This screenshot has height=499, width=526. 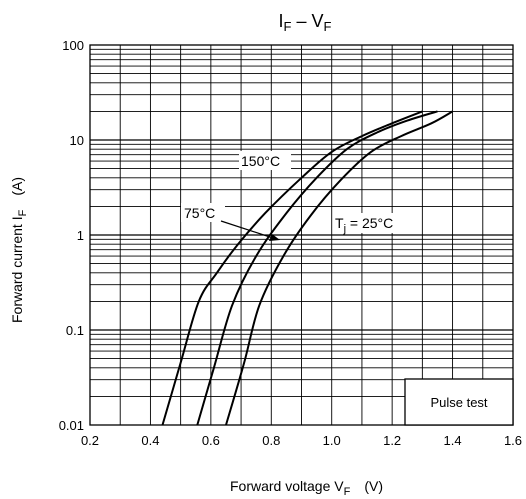 I want to click on y-tick-label: 100, so click(x=73, y=45).